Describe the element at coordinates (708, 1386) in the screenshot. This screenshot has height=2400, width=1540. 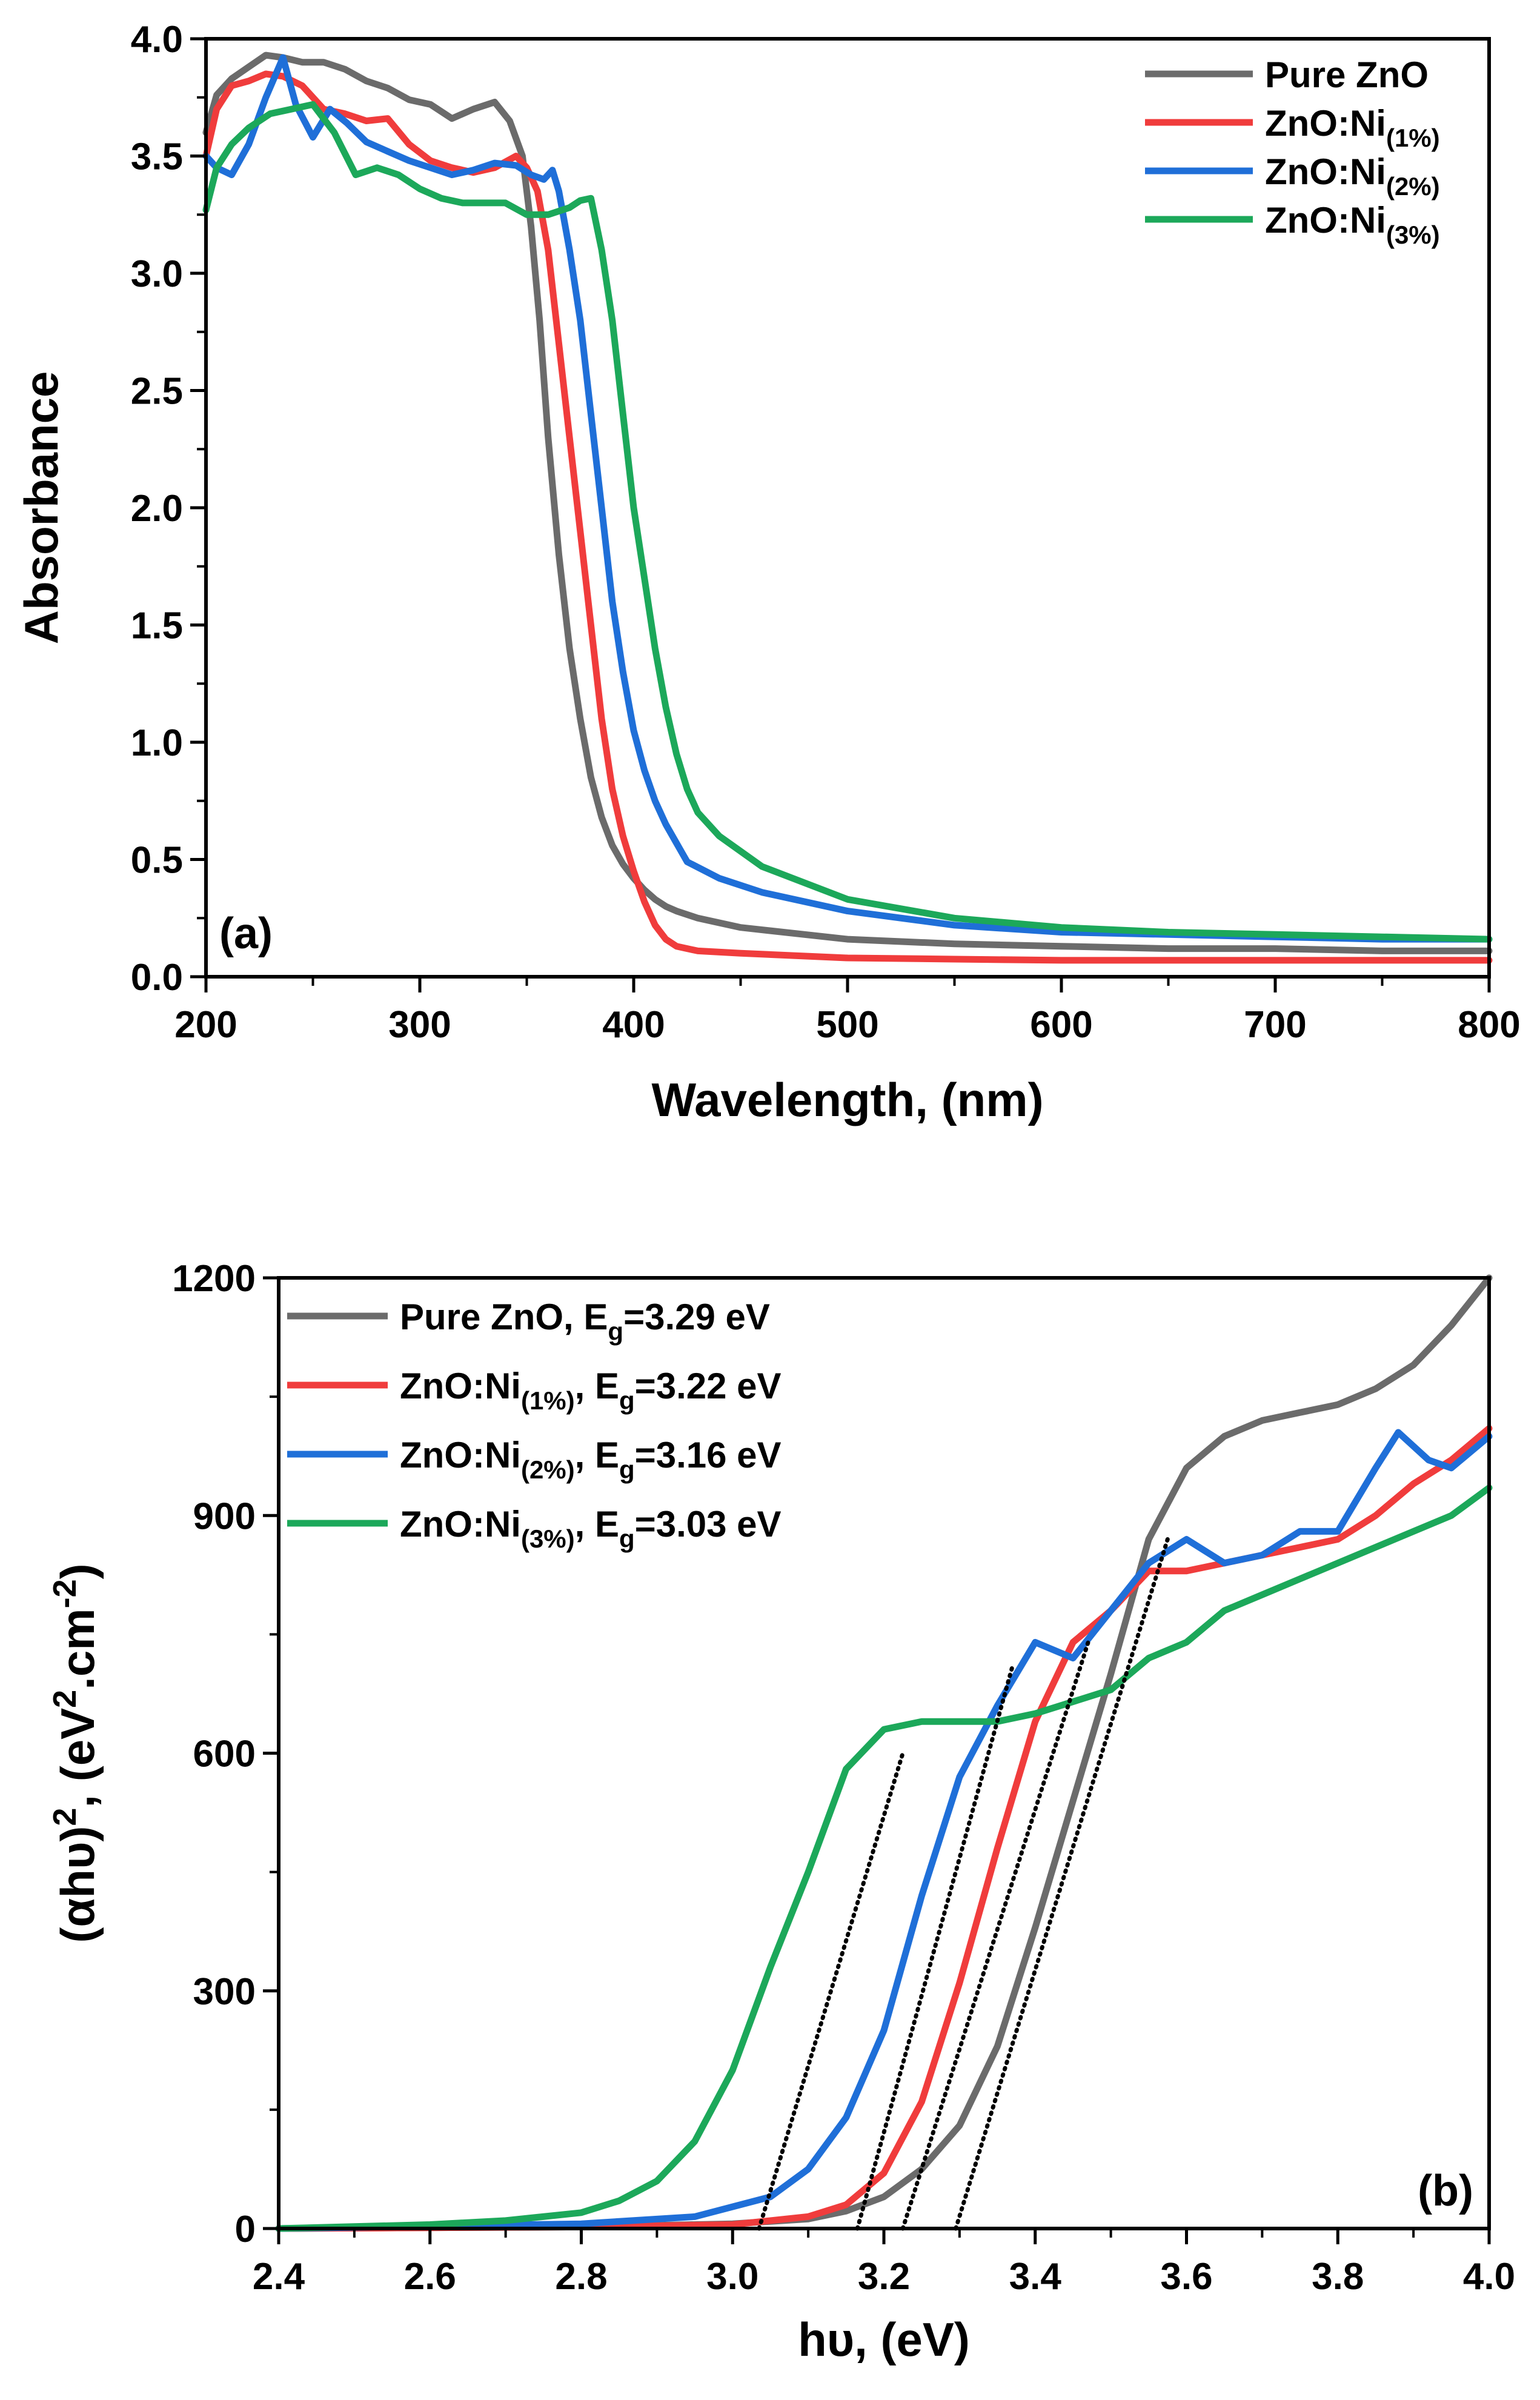
I see `b-legend-eg-value: =3.22 eV` at that location.